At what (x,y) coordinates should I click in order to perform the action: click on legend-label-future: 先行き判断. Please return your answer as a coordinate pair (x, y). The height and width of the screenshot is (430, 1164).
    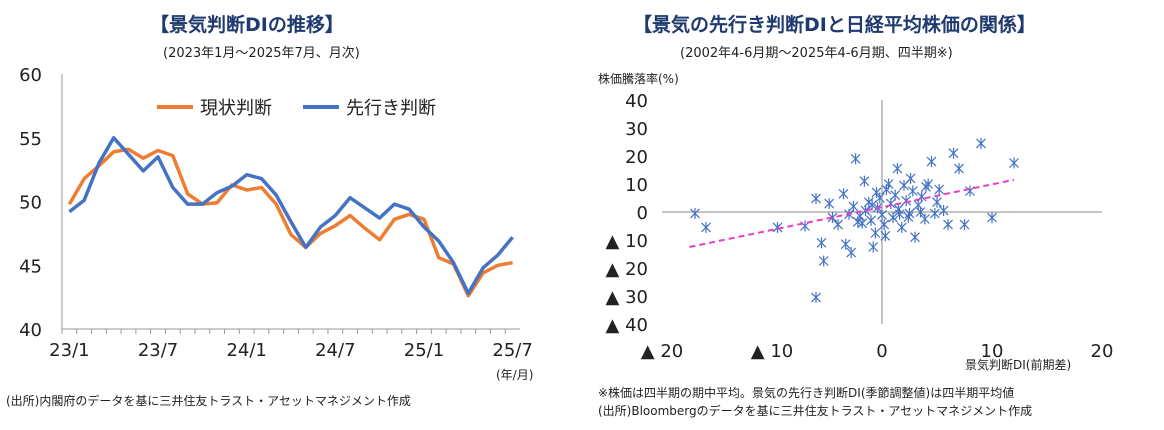
    Looking at the image, I should click on (391, 108).